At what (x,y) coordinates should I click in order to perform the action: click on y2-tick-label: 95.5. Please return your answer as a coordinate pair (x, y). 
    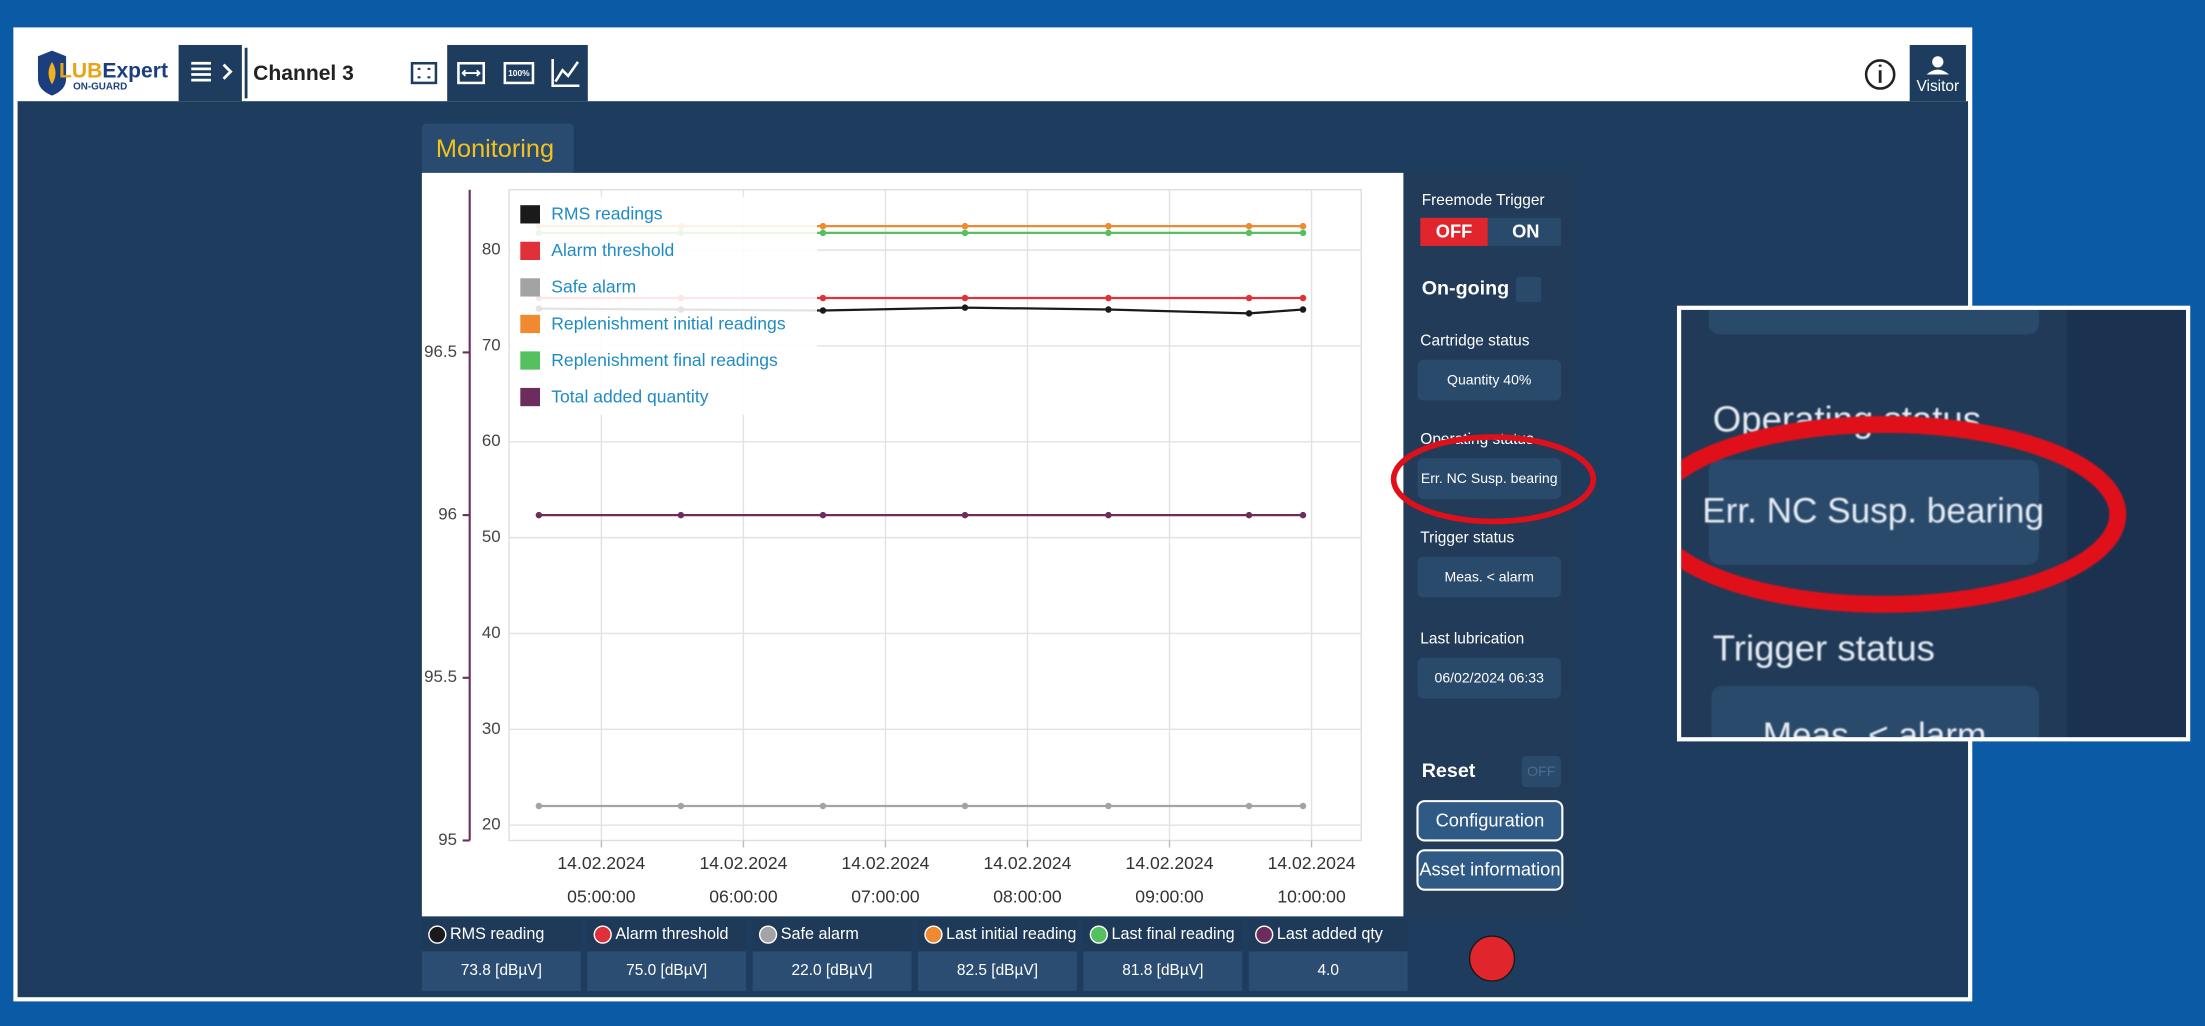
    Looking at the image, I should click on (440, 676).